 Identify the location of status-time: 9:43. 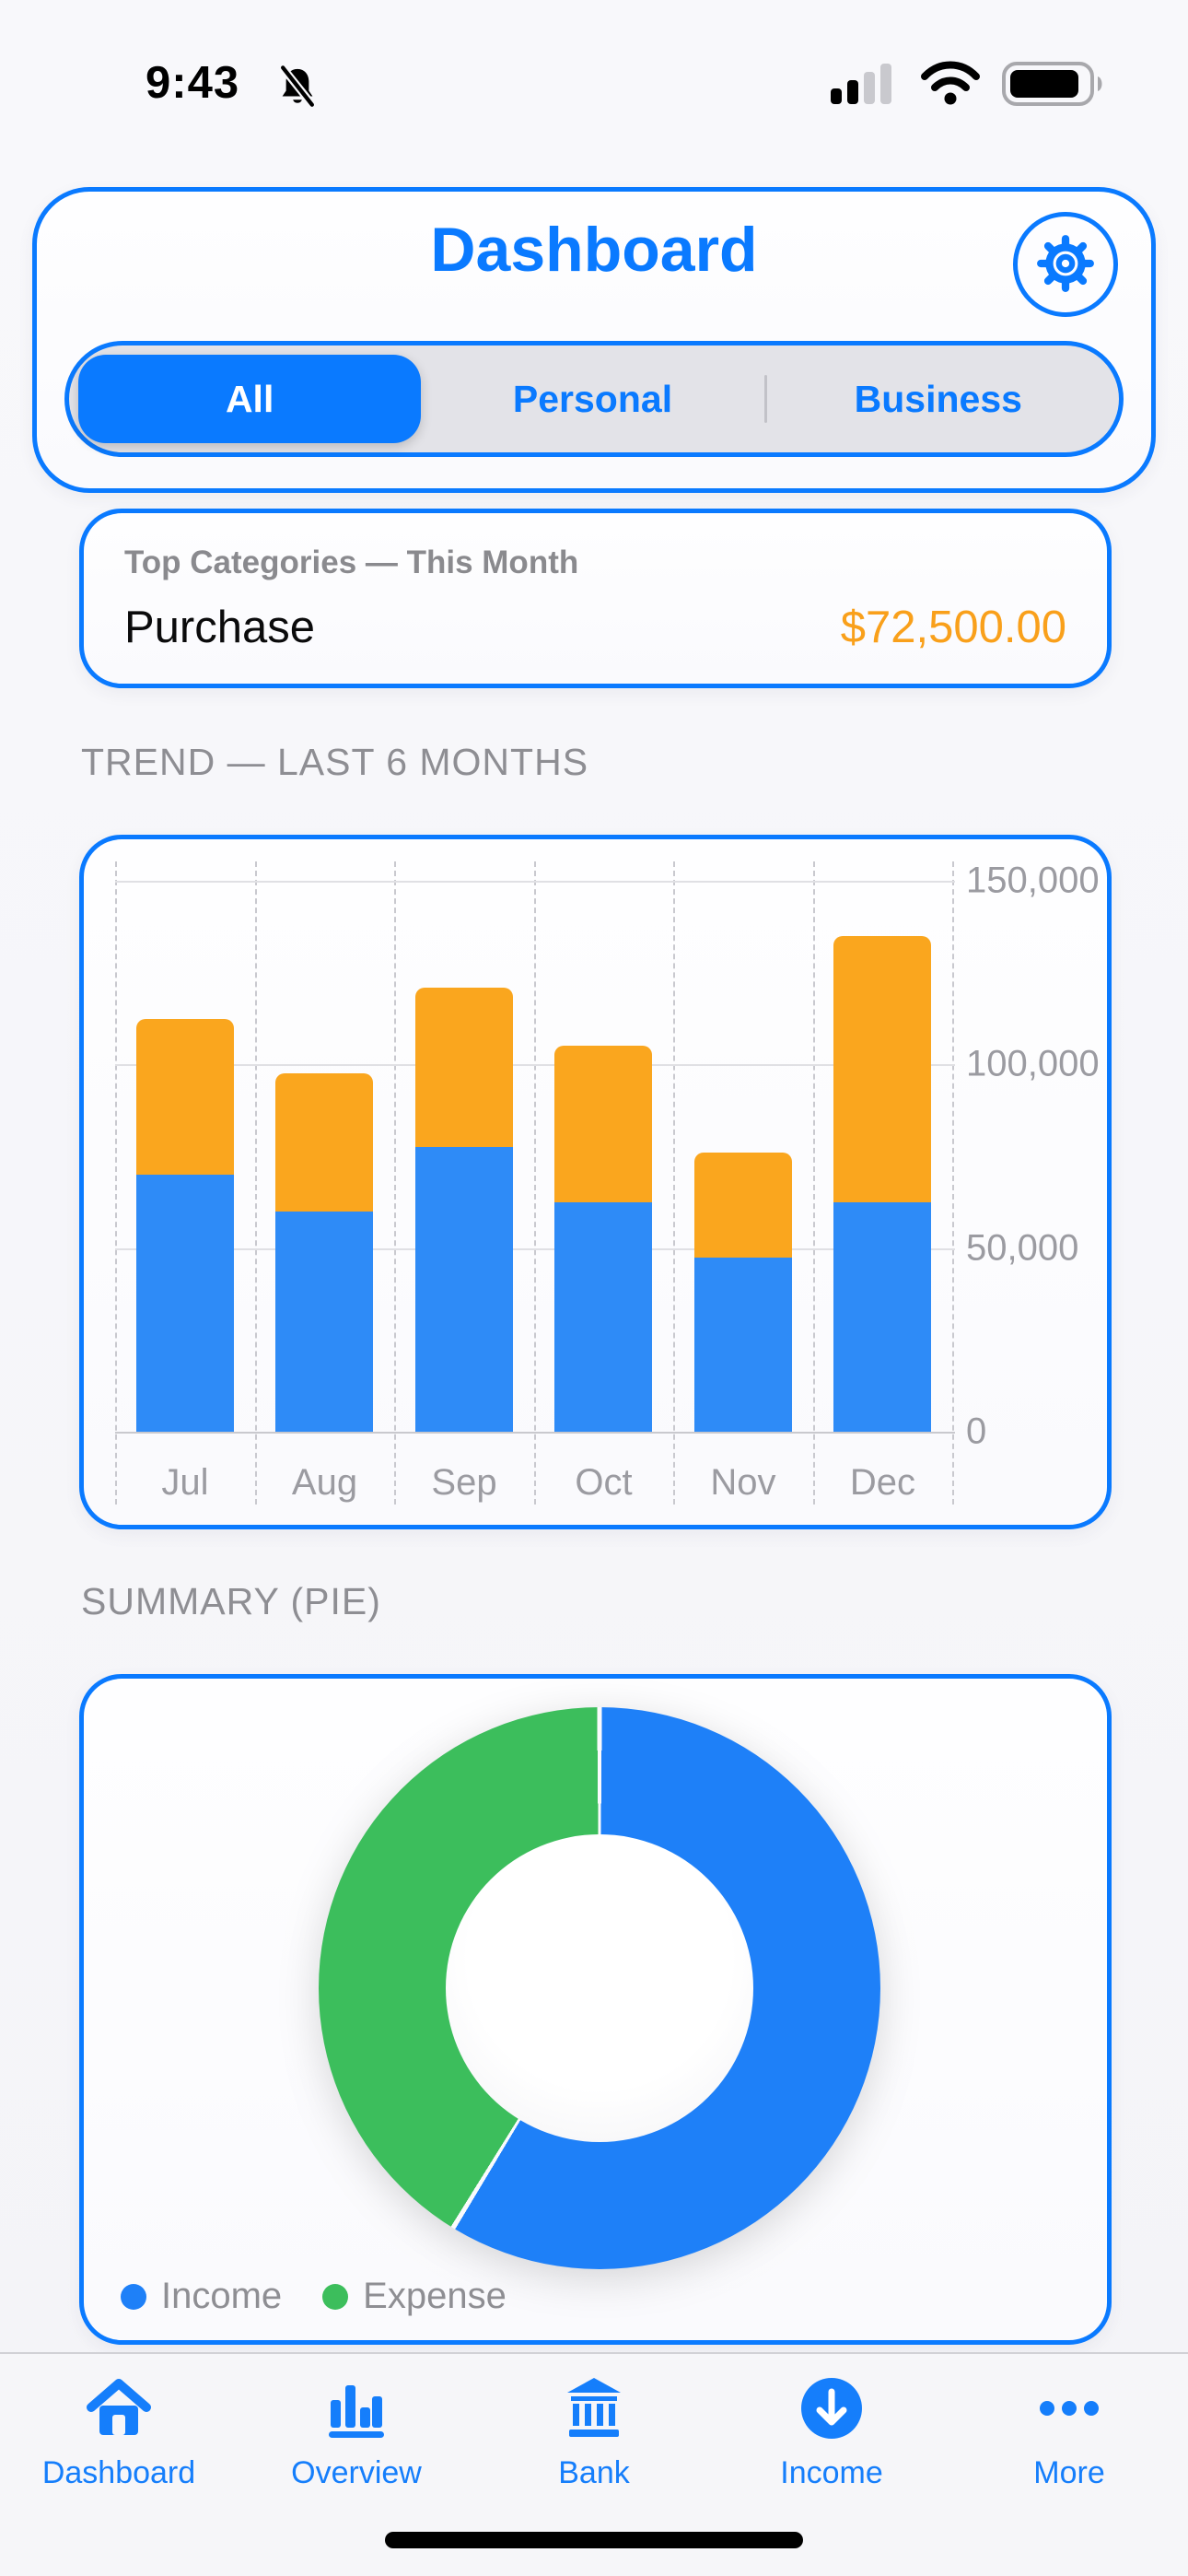
(193, 83).